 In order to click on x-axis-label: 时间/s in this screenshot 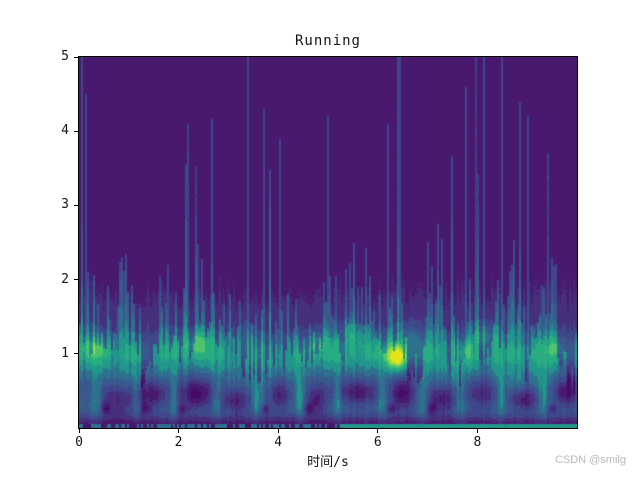, I will do `click(328, 462)`.